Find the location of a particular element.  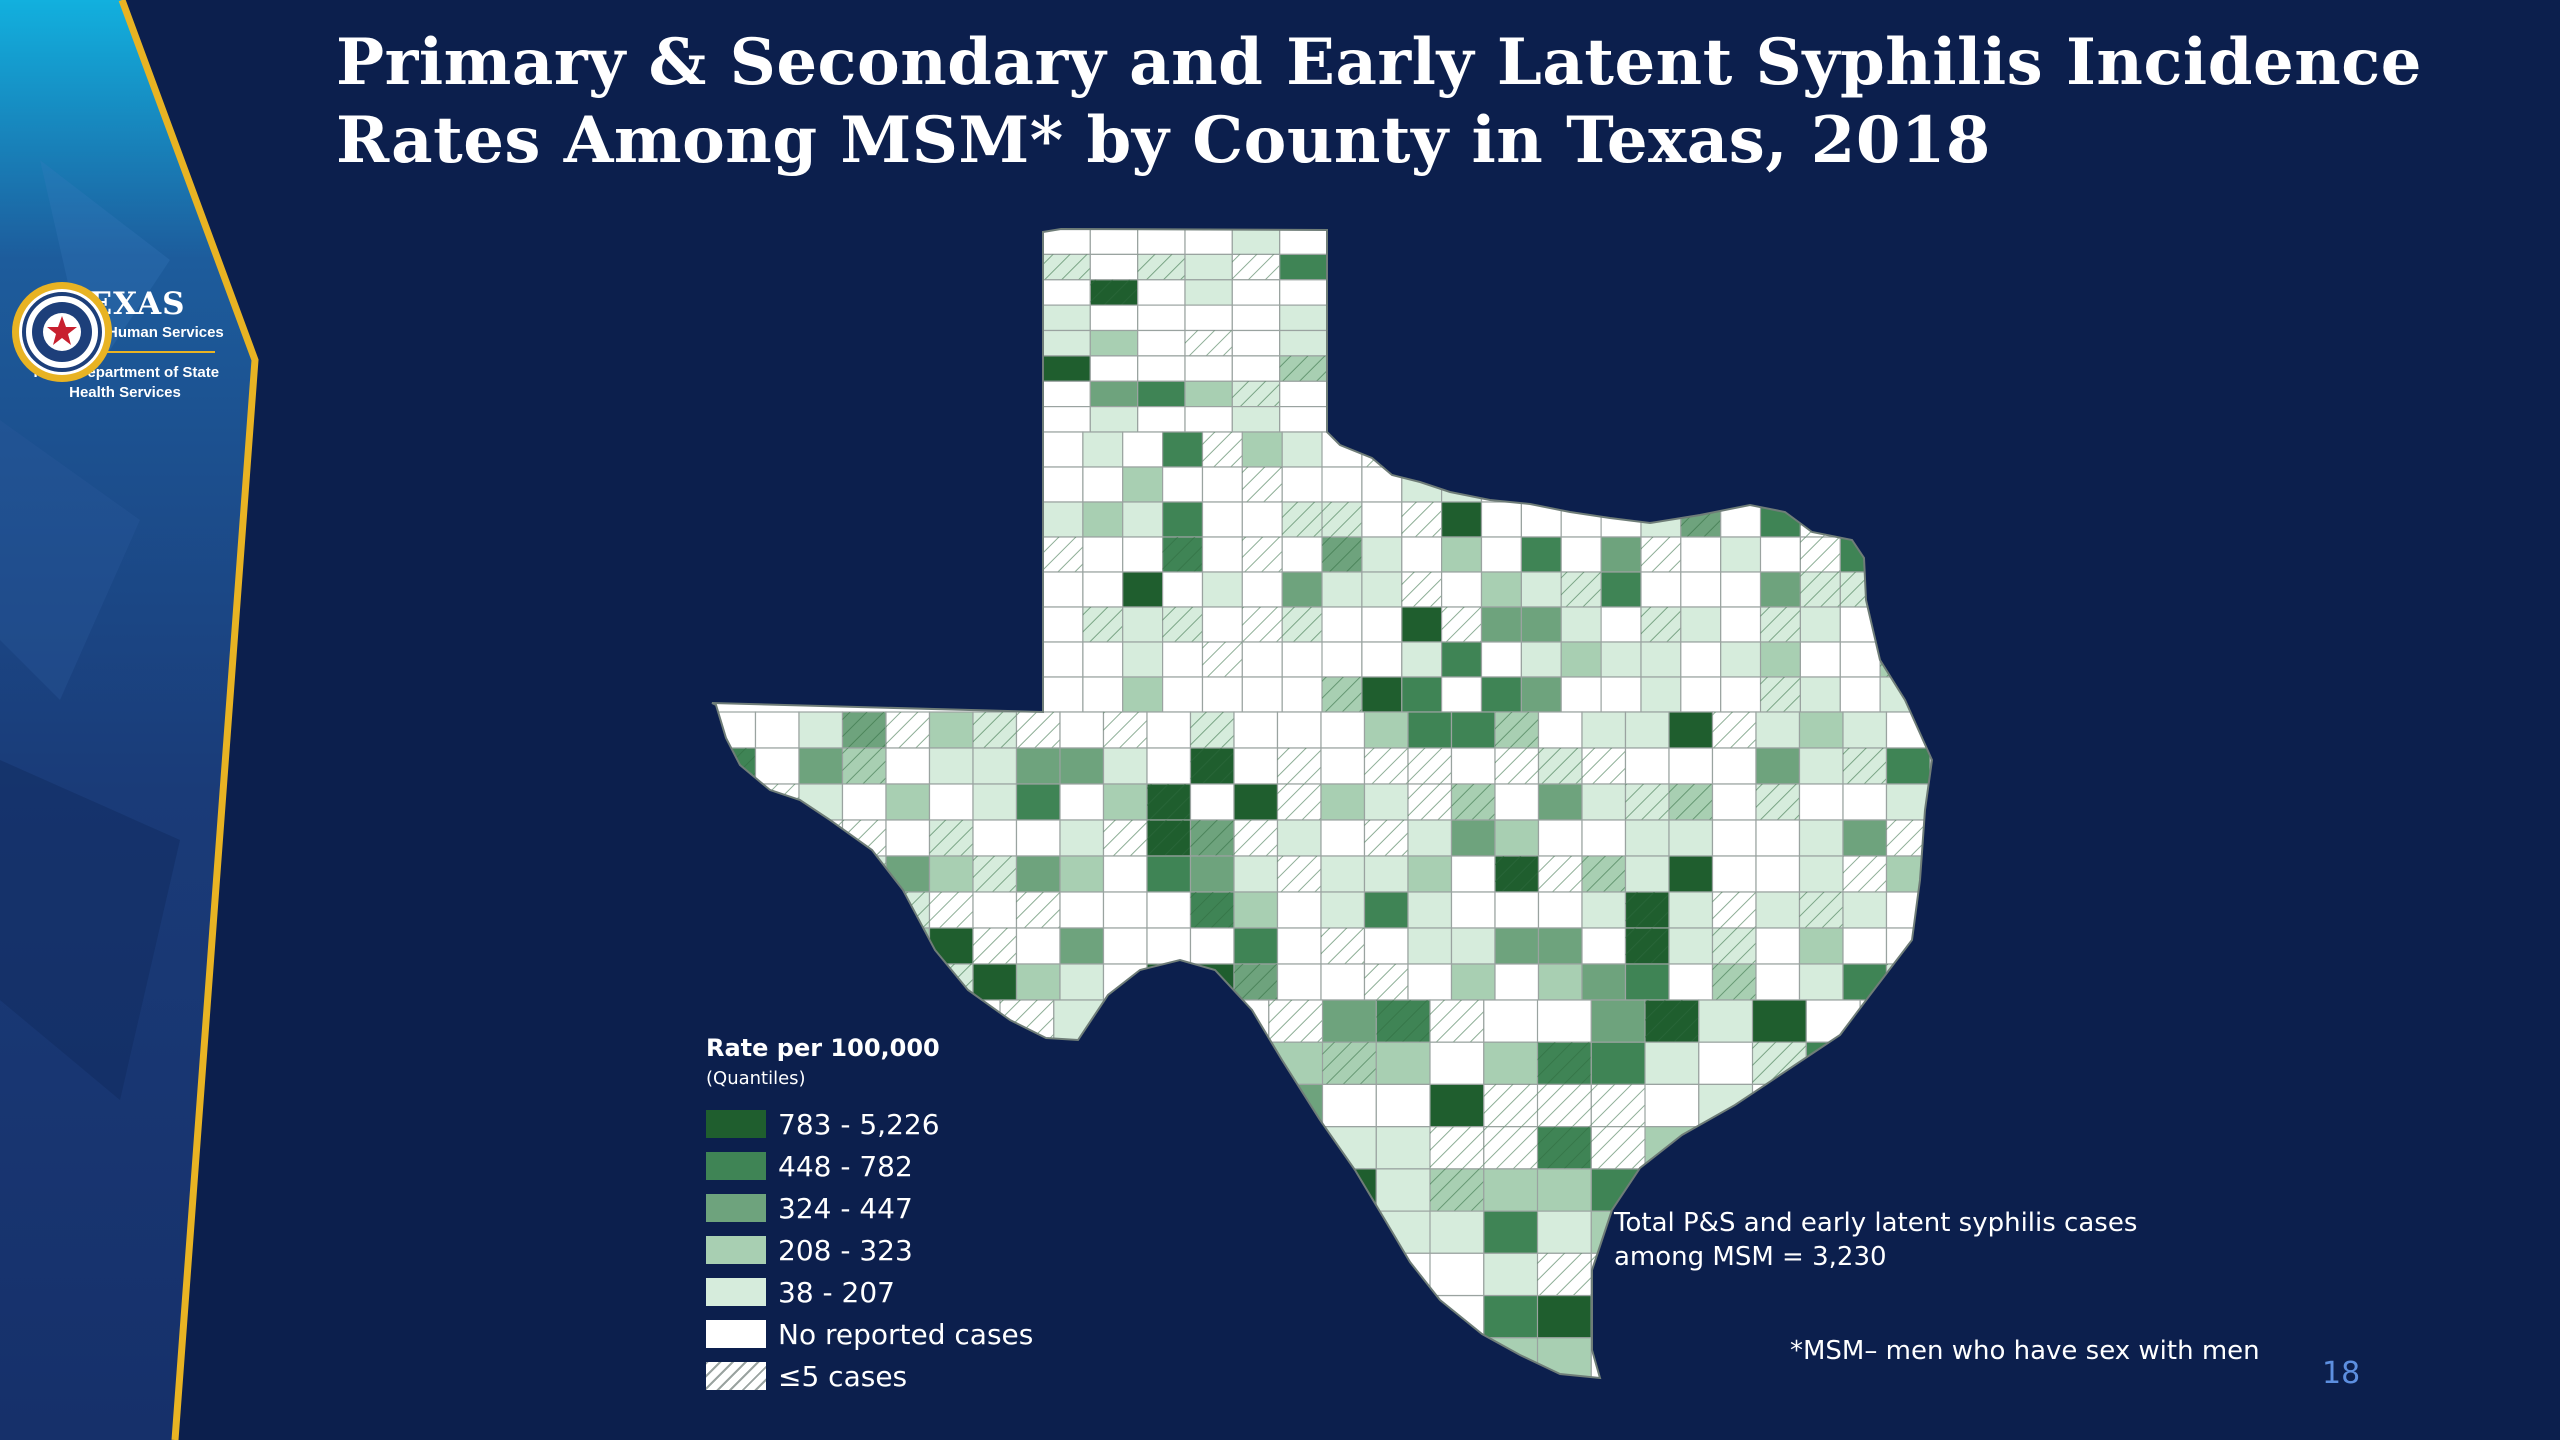

legend-item: ≤5 cases is located at coordinates (916, 1376).